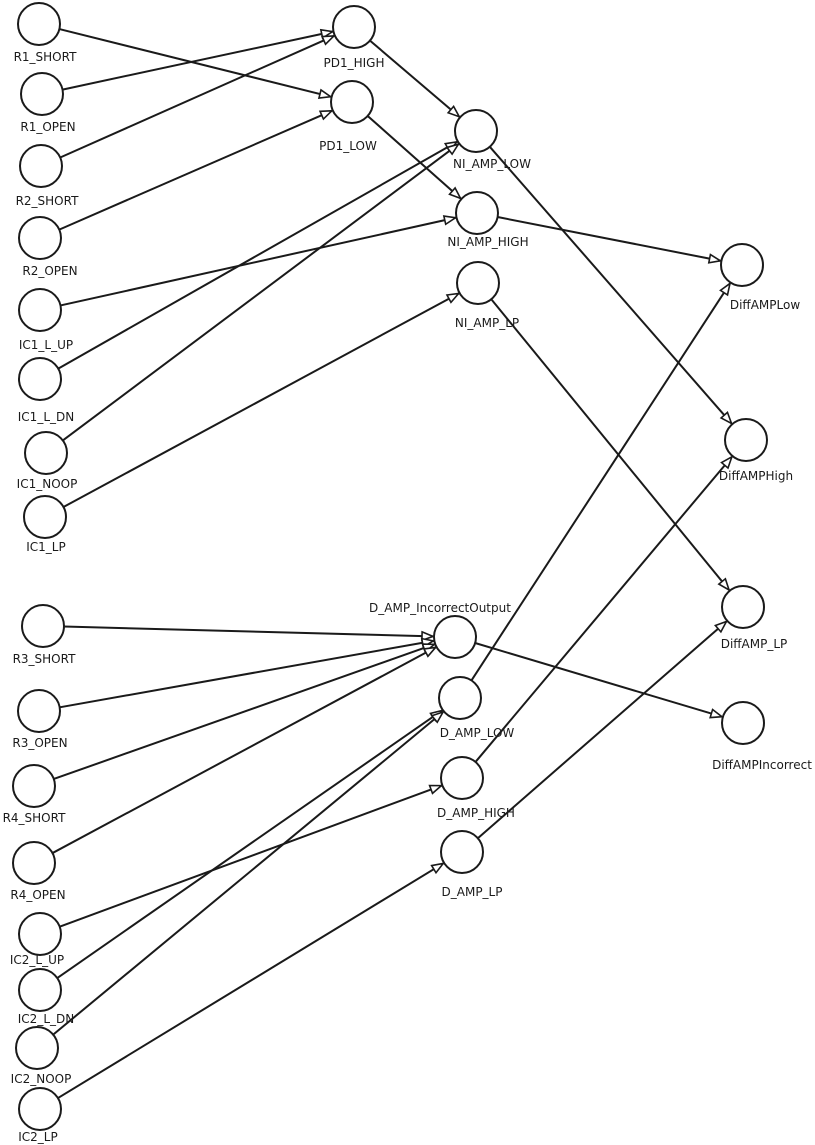  What do you see at coordinates (40, 1109) in the screenshot?
I see `node-ic2_lp` at bounding box center [40, 1109].